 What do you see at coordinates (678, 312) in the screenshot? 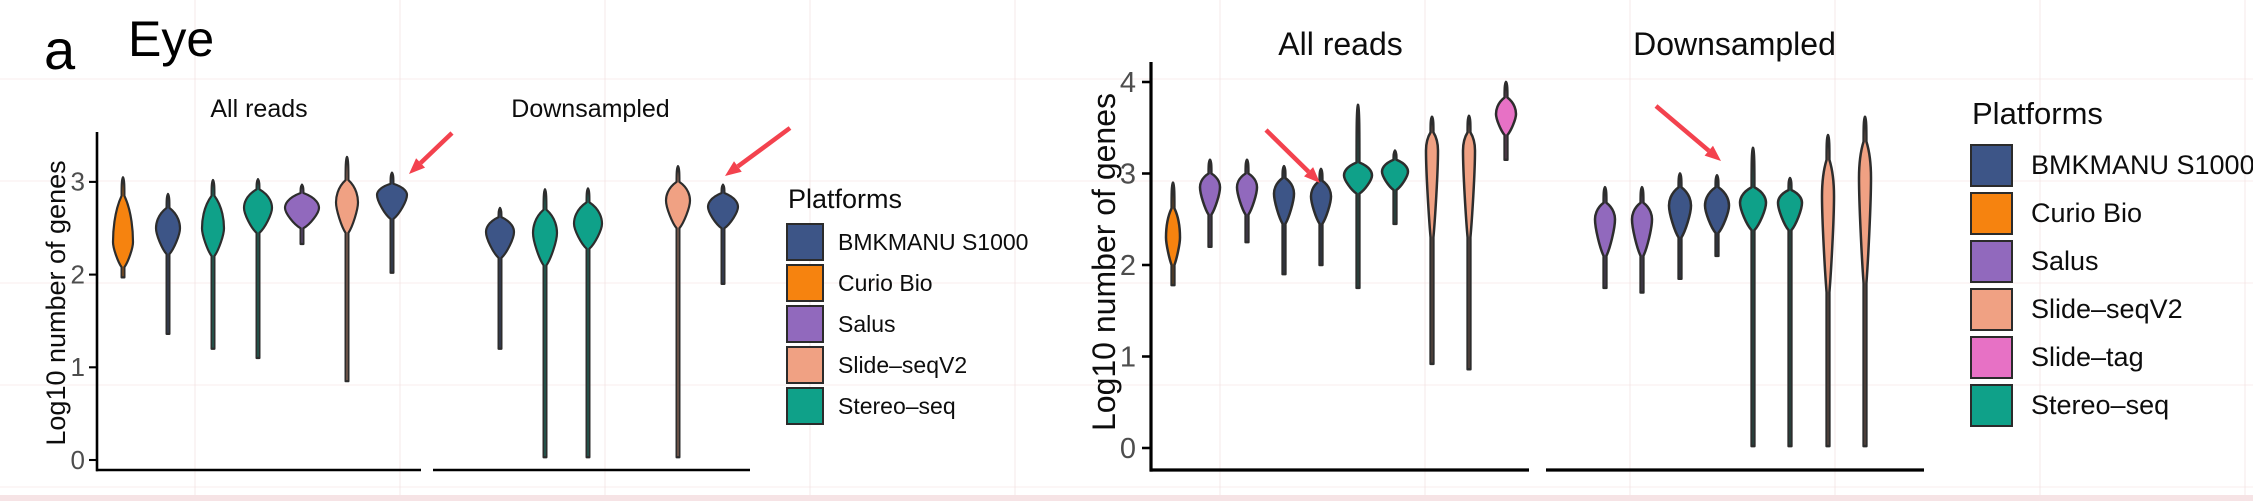
I see `violin-left-downsampled-11-slide-seqv2` at bounding box center [678, 312].